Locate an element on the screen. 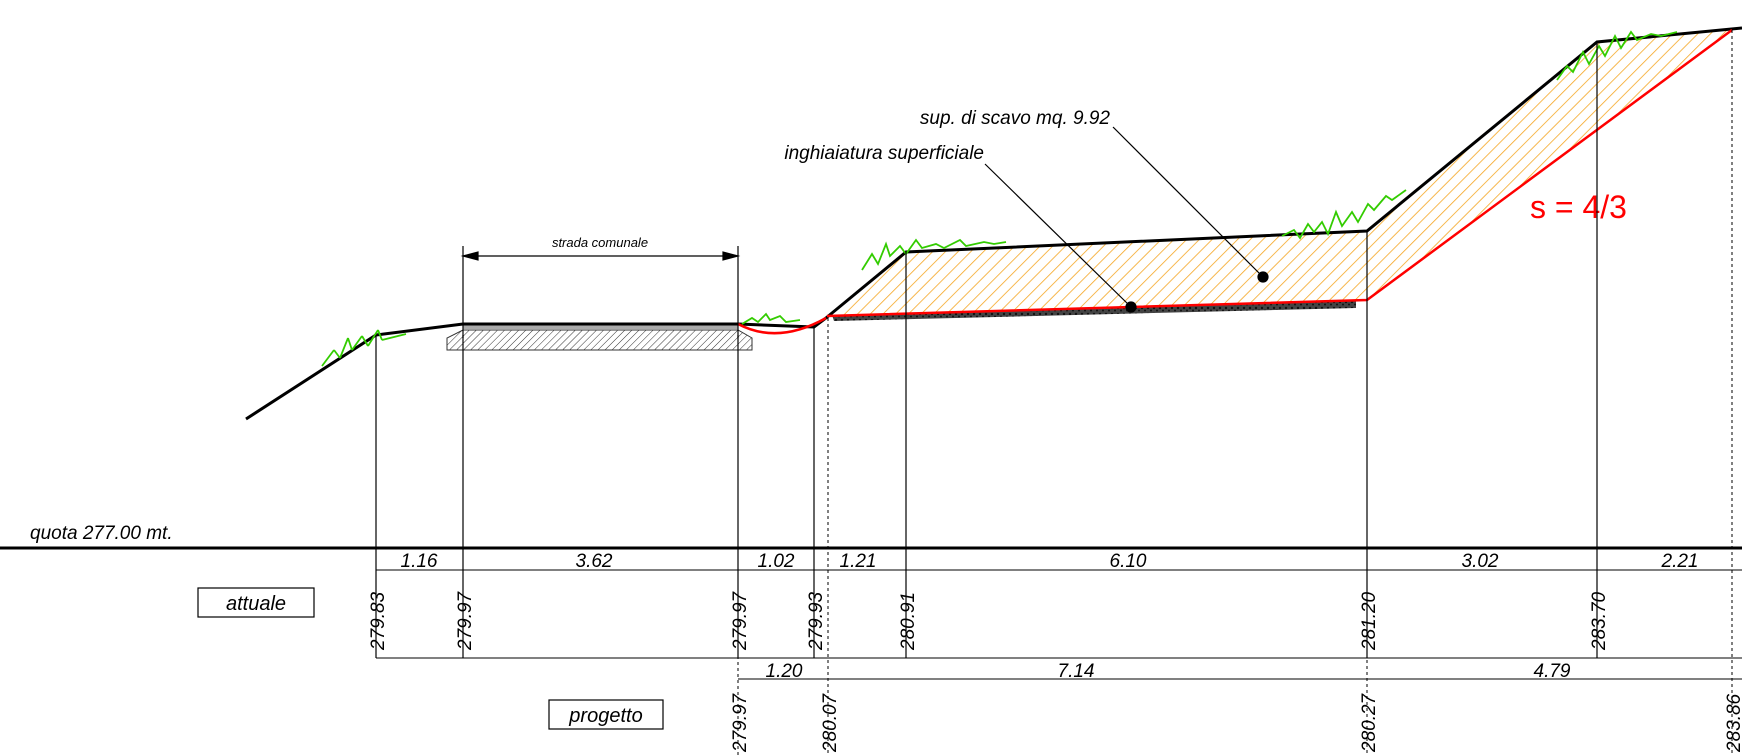 Image resolution: width=1742 pixels, height=756 pixels. attuale-distance-4: 1.21 is located at coordinates (858, 561).